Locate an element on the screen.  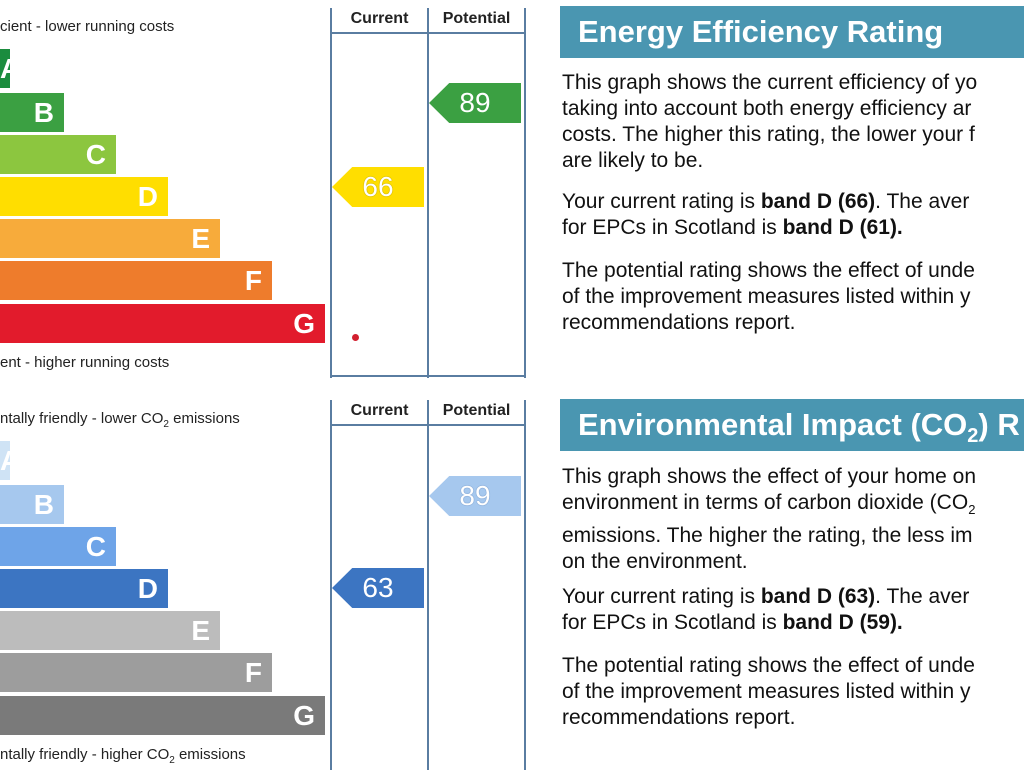
environment-band-c: C is located at coordinates (58, 546).